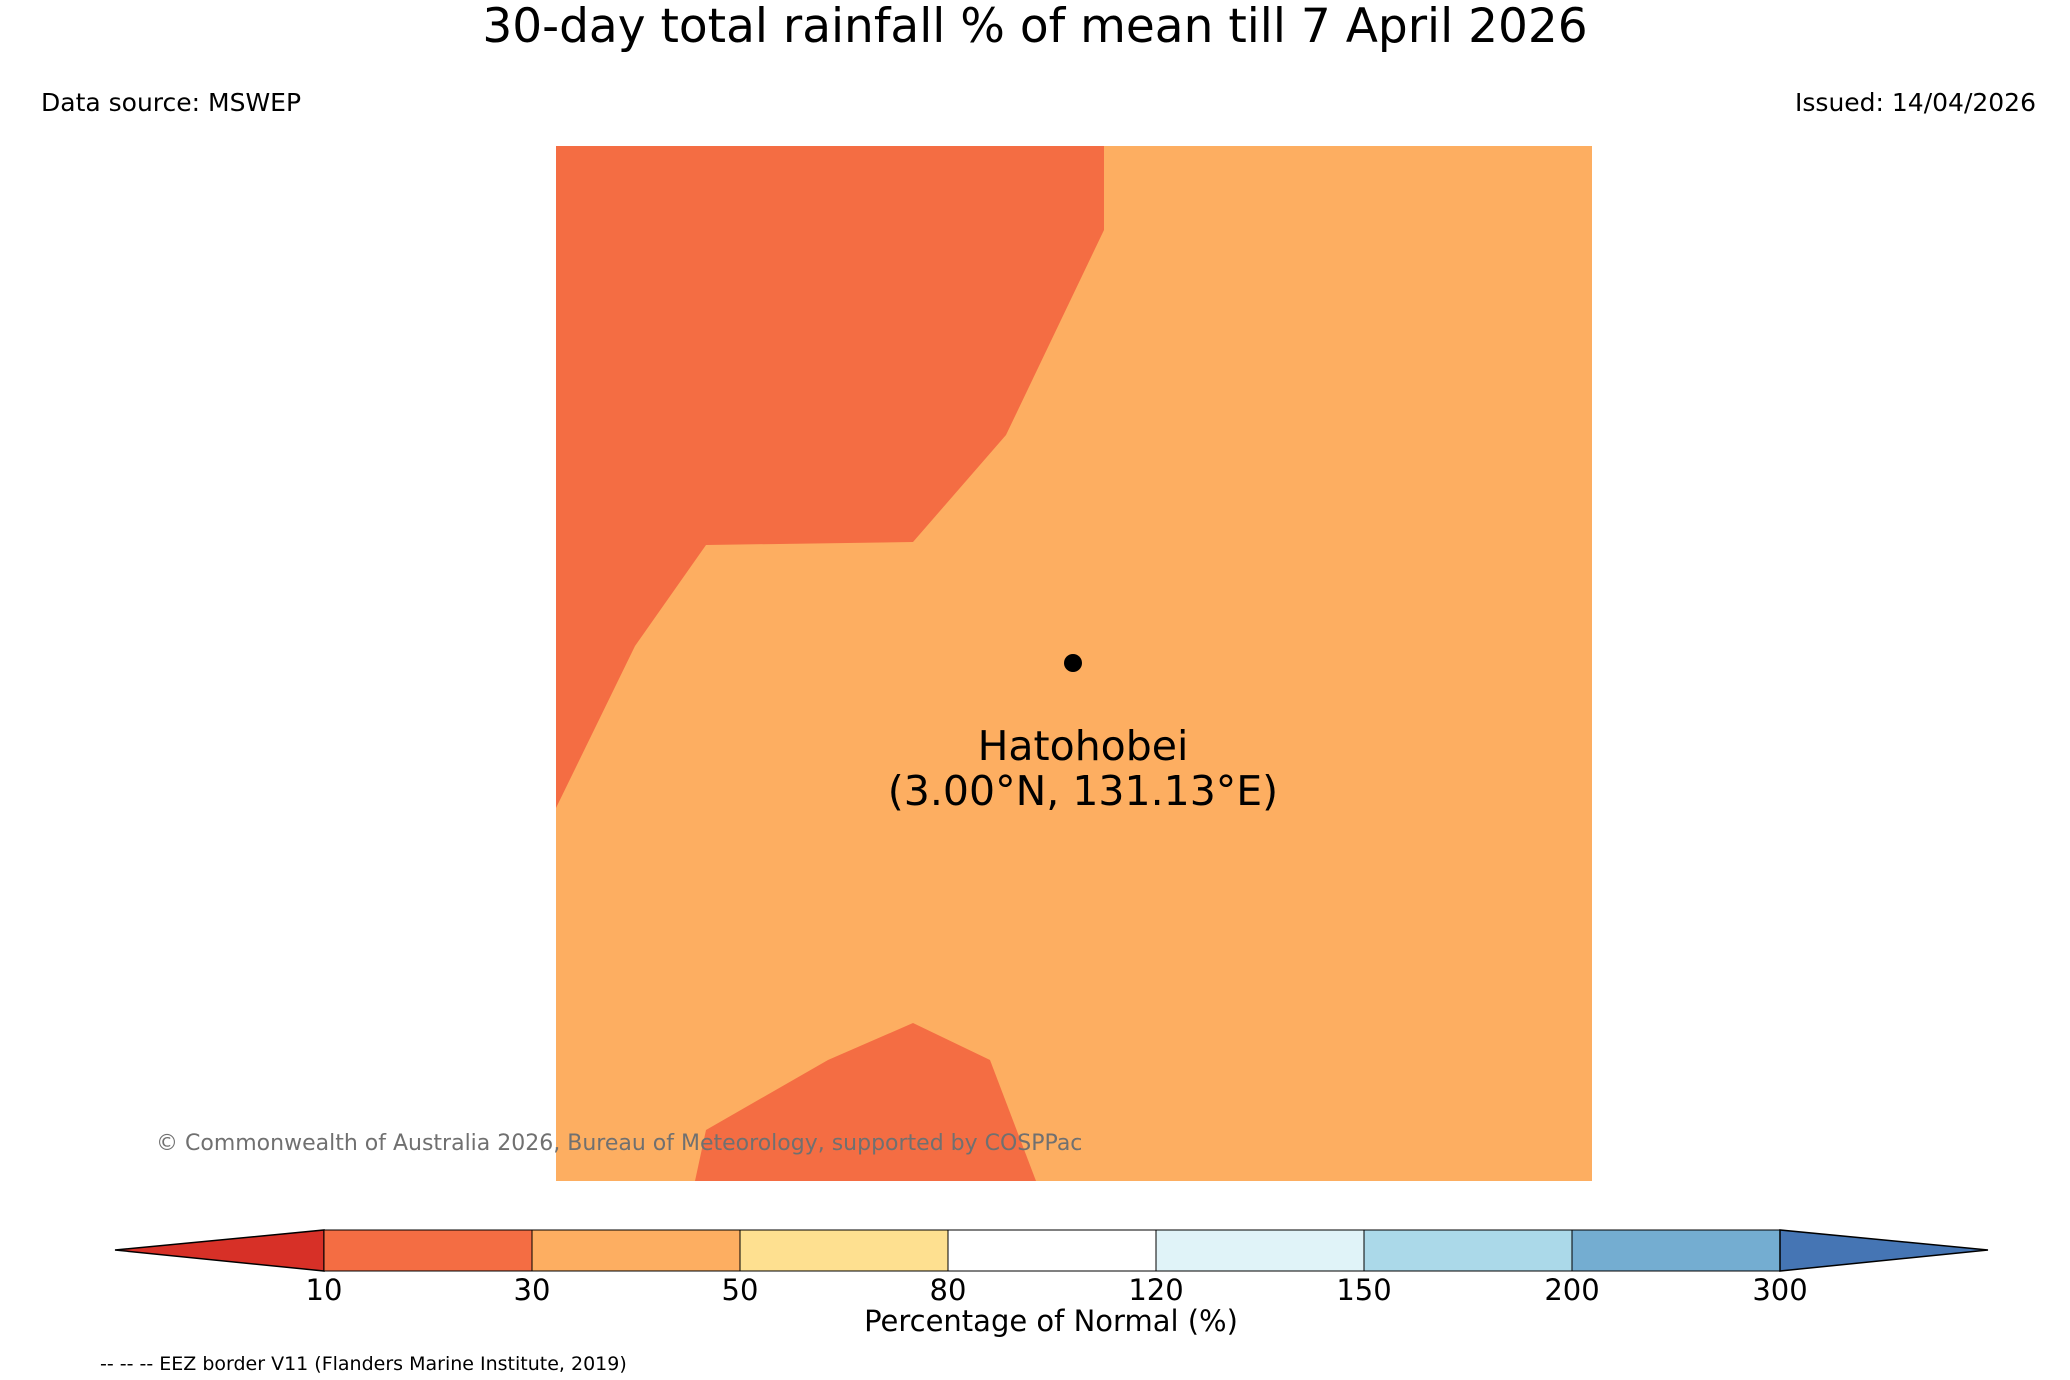 This screenshot has width=2070, height=1380. Describe the element at coordinates (1363, 1290) in the screenshot. I see `colorbar-tick-label: 150` at that location.